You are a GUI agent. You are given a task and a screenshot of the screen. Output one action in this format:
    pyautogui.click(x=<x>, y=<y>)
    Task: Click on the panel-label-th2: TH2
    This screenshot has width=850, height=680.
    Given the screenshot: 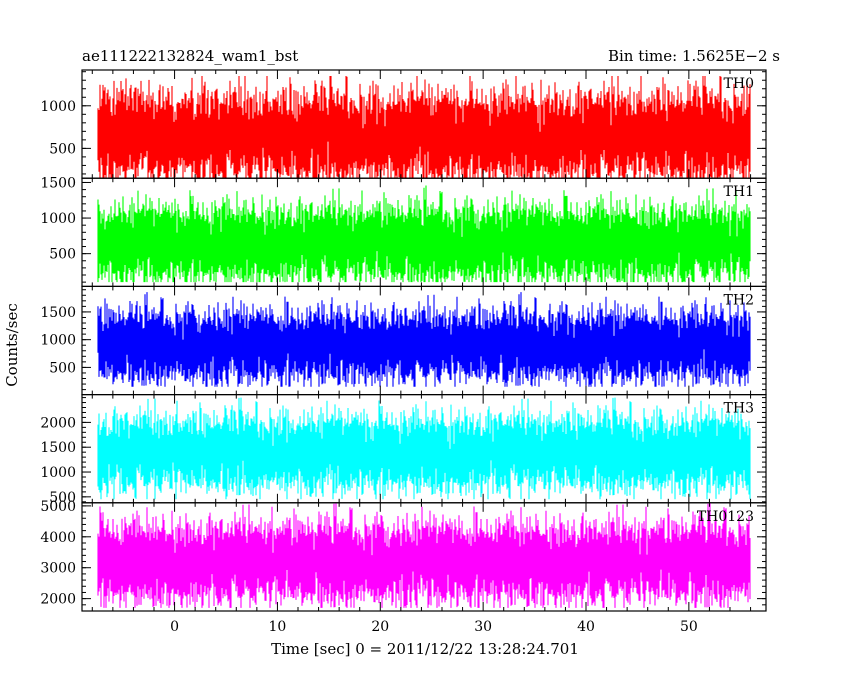 What is the action you would take?
    pyautogui.click(x=739, y=300)
    